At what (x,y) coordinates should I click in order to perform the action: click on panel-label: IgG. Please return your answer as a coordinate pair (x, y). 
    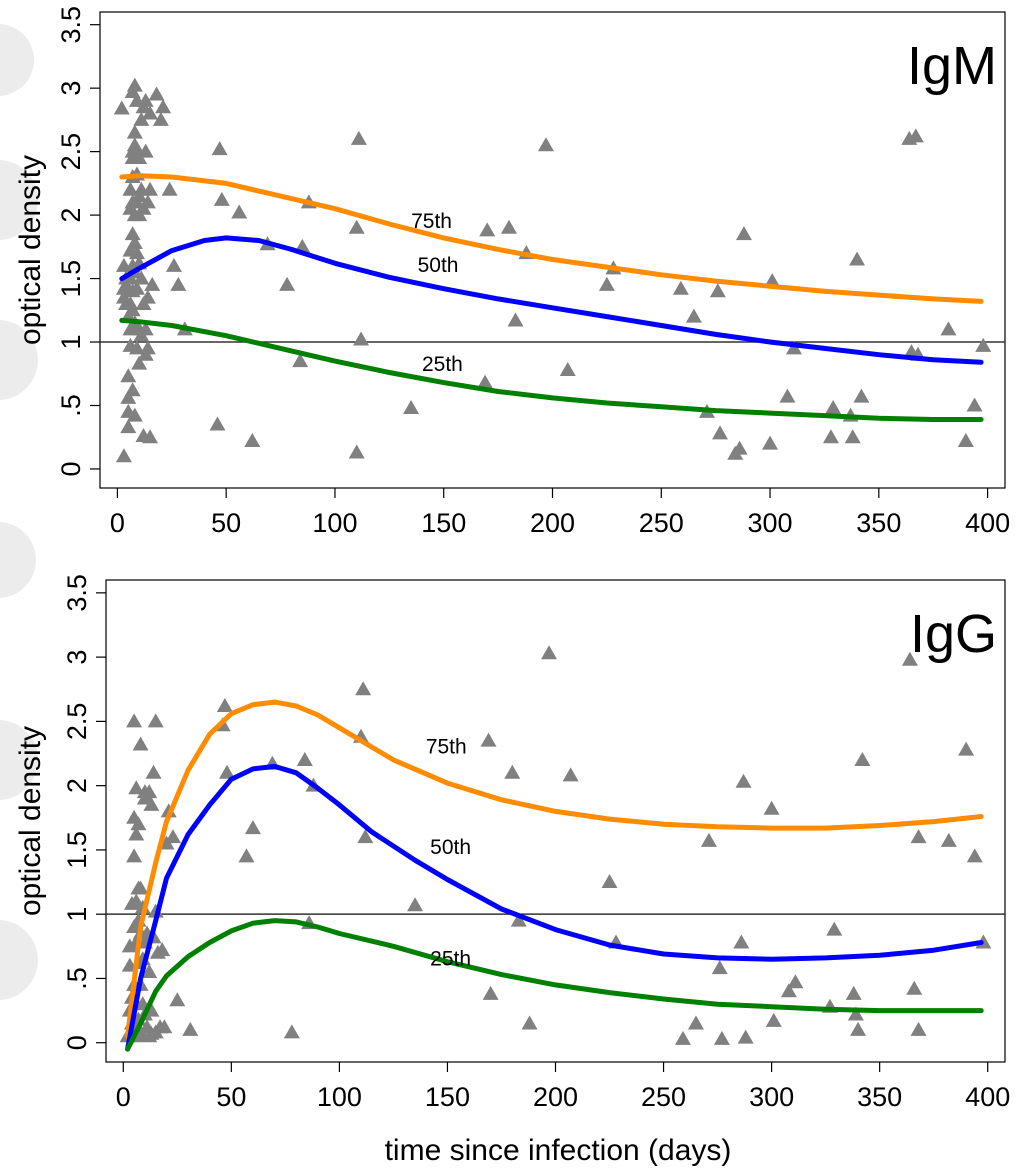
    Looking at the image, I should click on (953, 634).